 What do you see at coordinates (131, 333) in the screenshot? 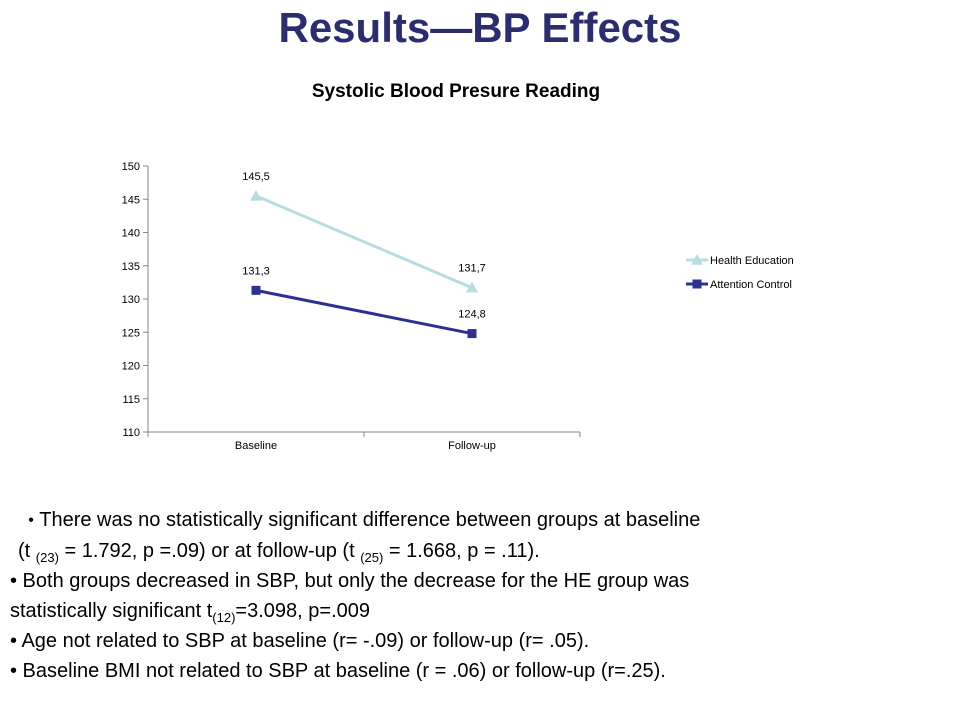
I see `y-tick-label: 125` at bounding box center [131, 333].